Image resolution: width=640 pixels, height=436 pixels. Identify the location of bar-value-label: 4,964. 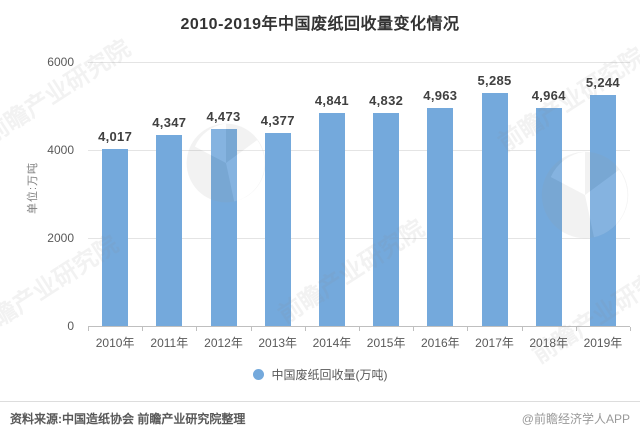
(548, 95).